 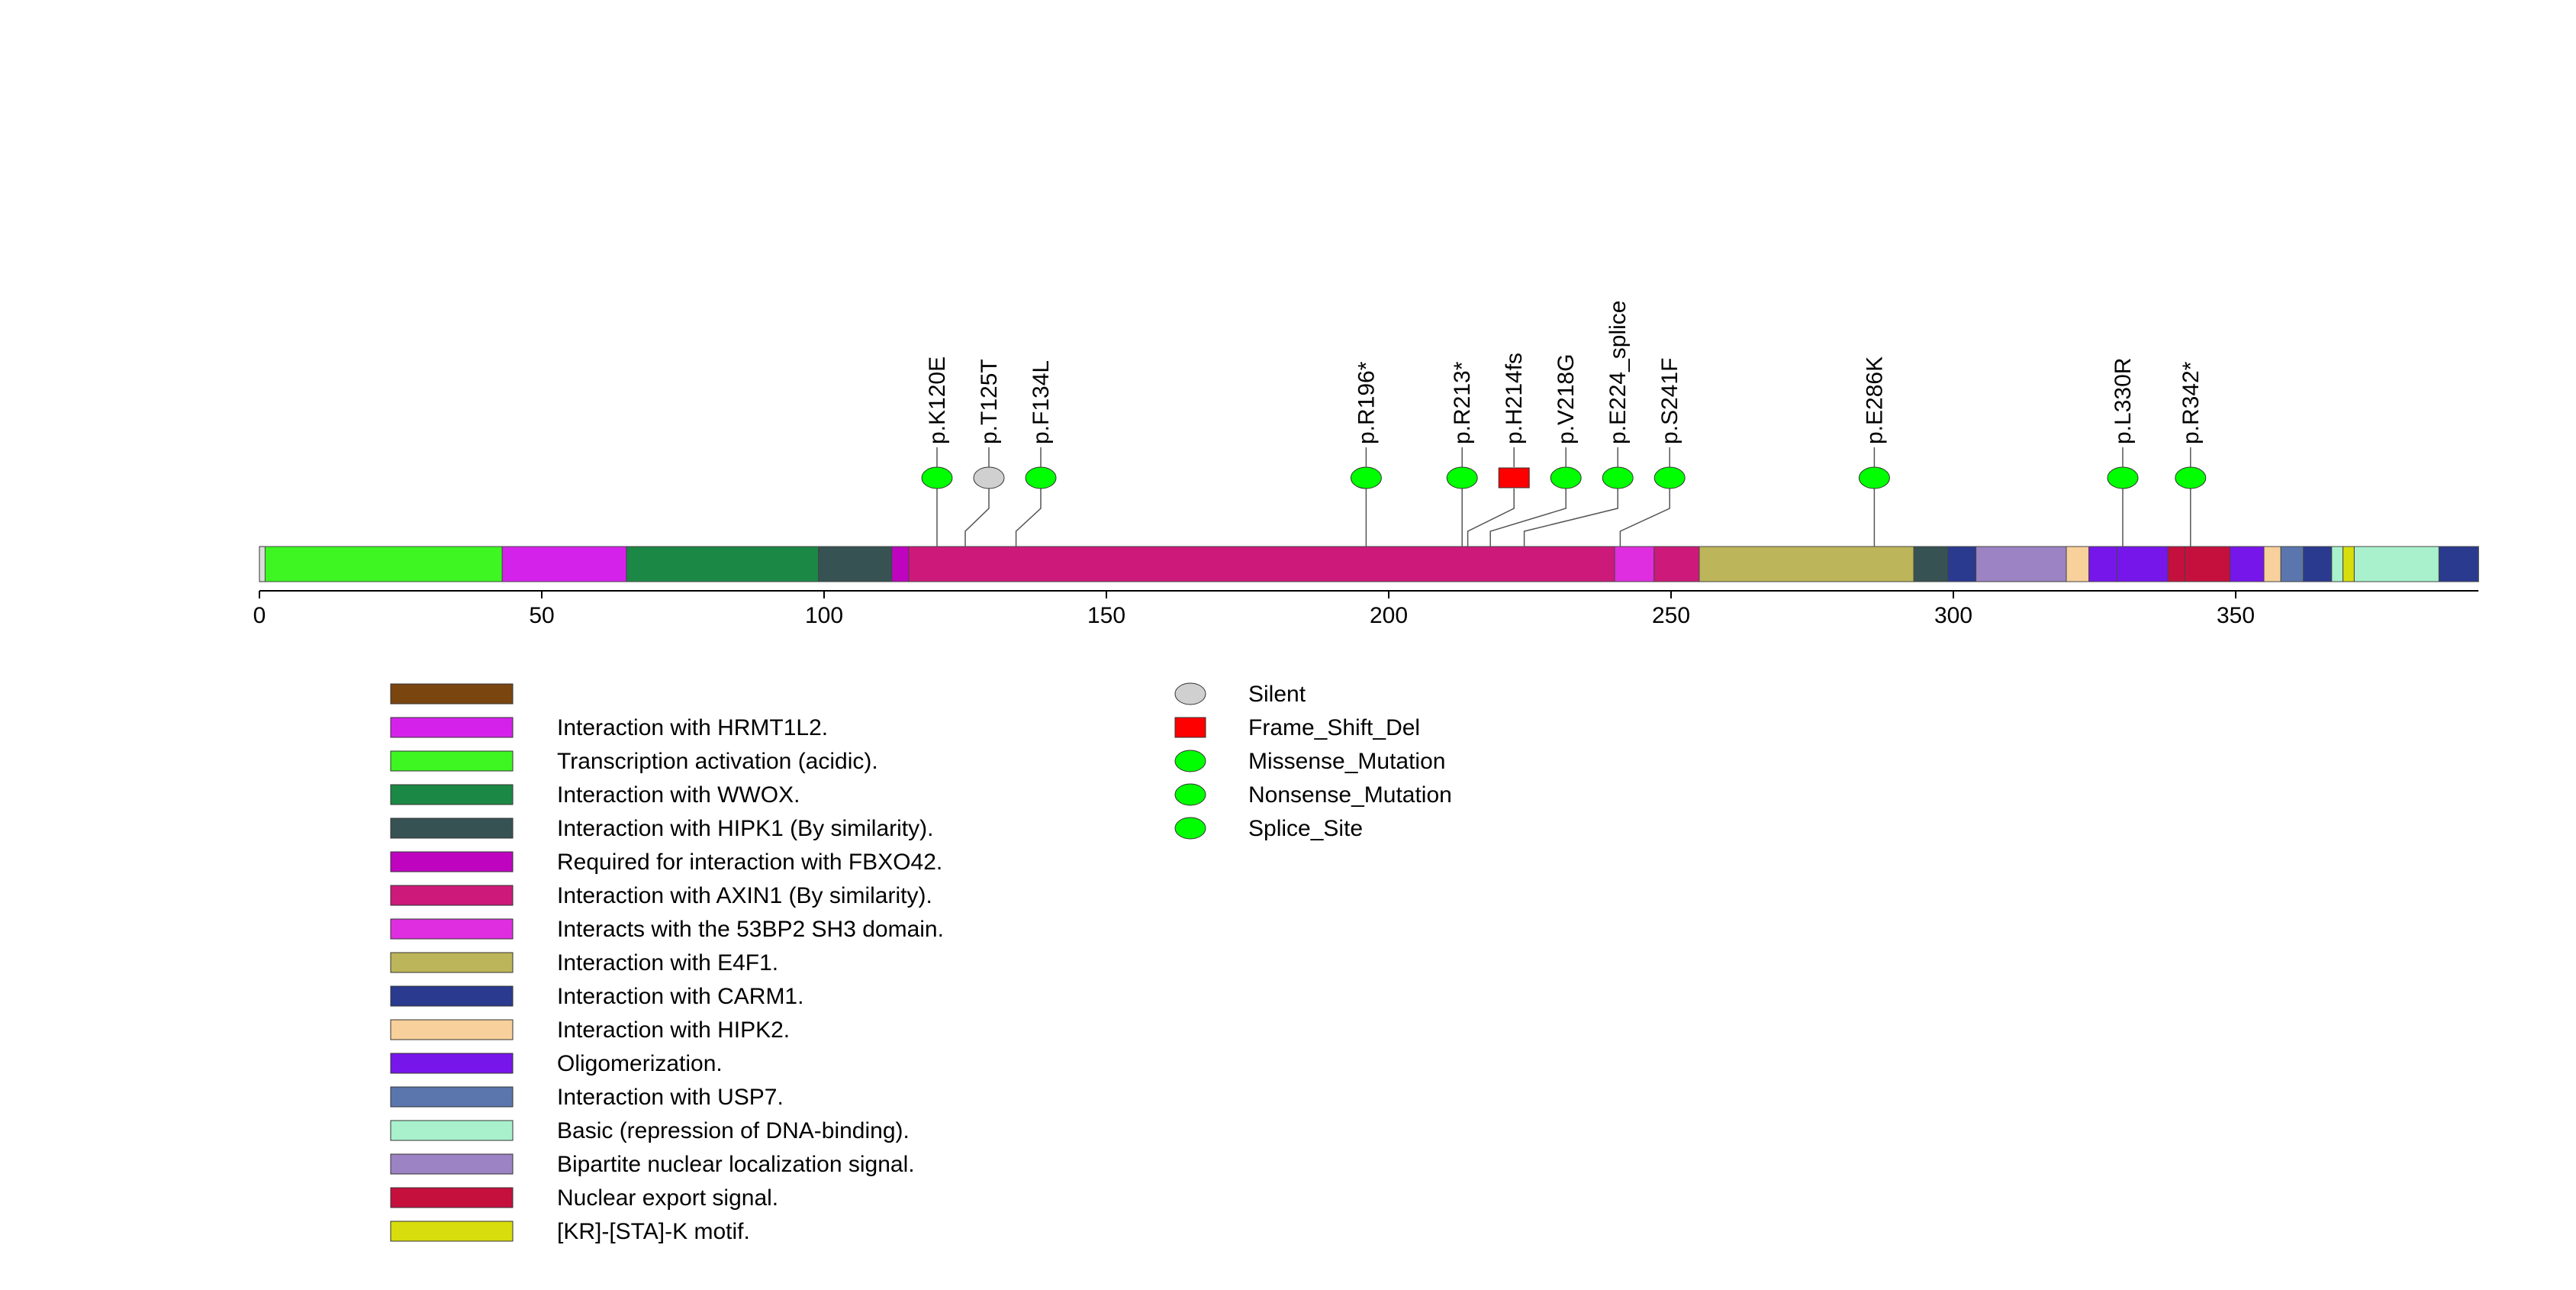 What do you see at coordinates (745, 828) in the screenshot?
I see `domain-legend-label: Interaction with HIPK1 (By similarity).` at bounding box center [745, 828].